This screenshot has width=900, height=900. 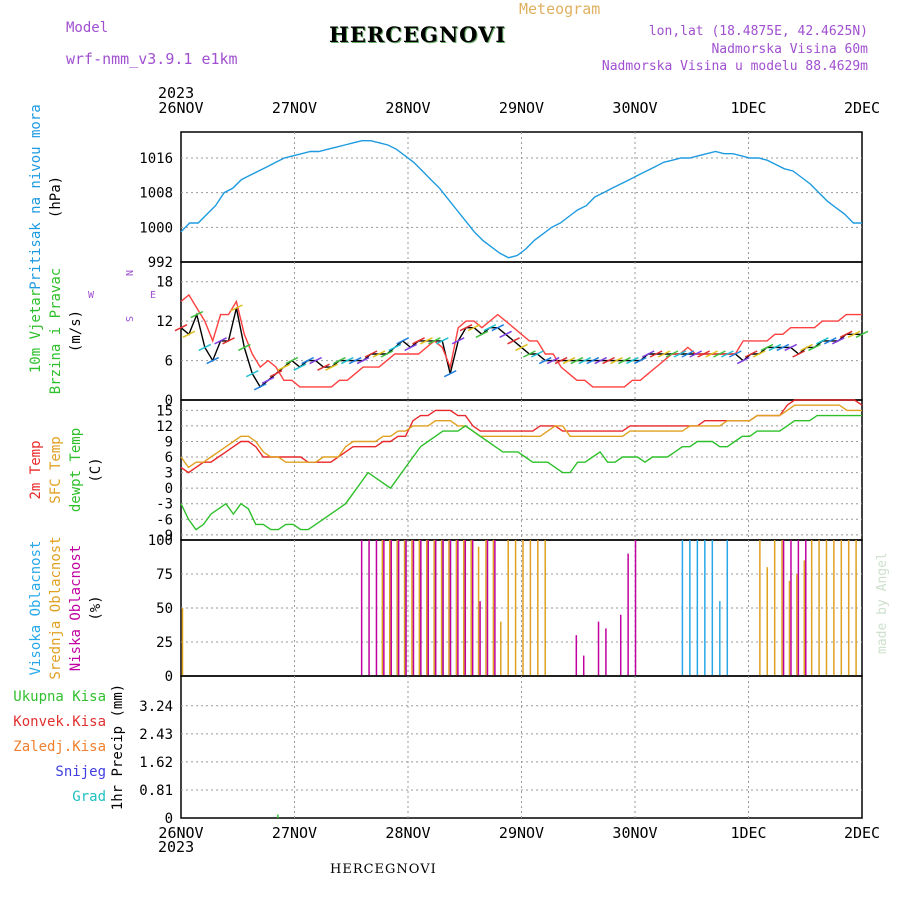 I want to click on y-tick-label: 3, so click(x=169, y=474).